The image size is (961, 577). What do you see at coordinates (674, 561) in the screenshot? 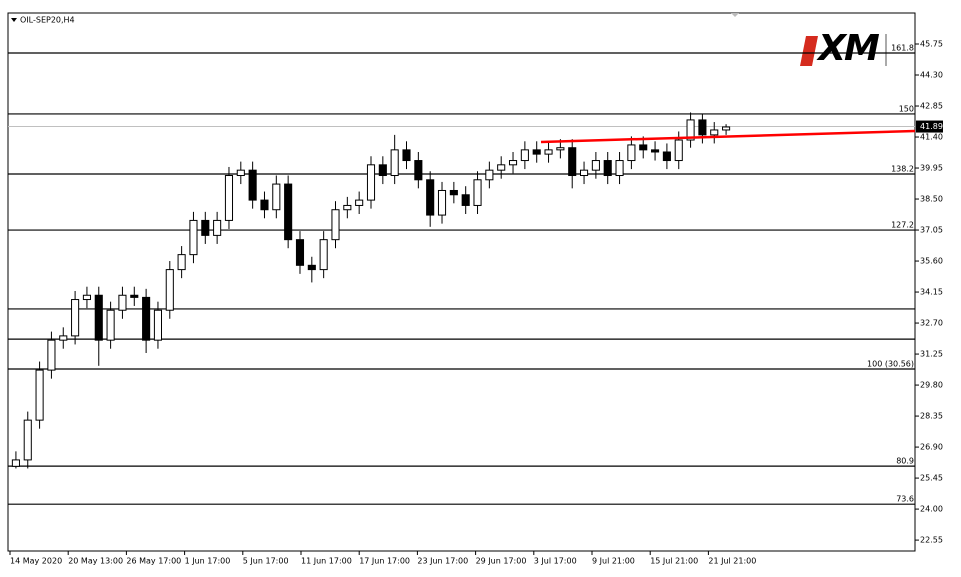
I see `x-tick-label: 15 Jul 21:00` at bounding box center [674, 561].